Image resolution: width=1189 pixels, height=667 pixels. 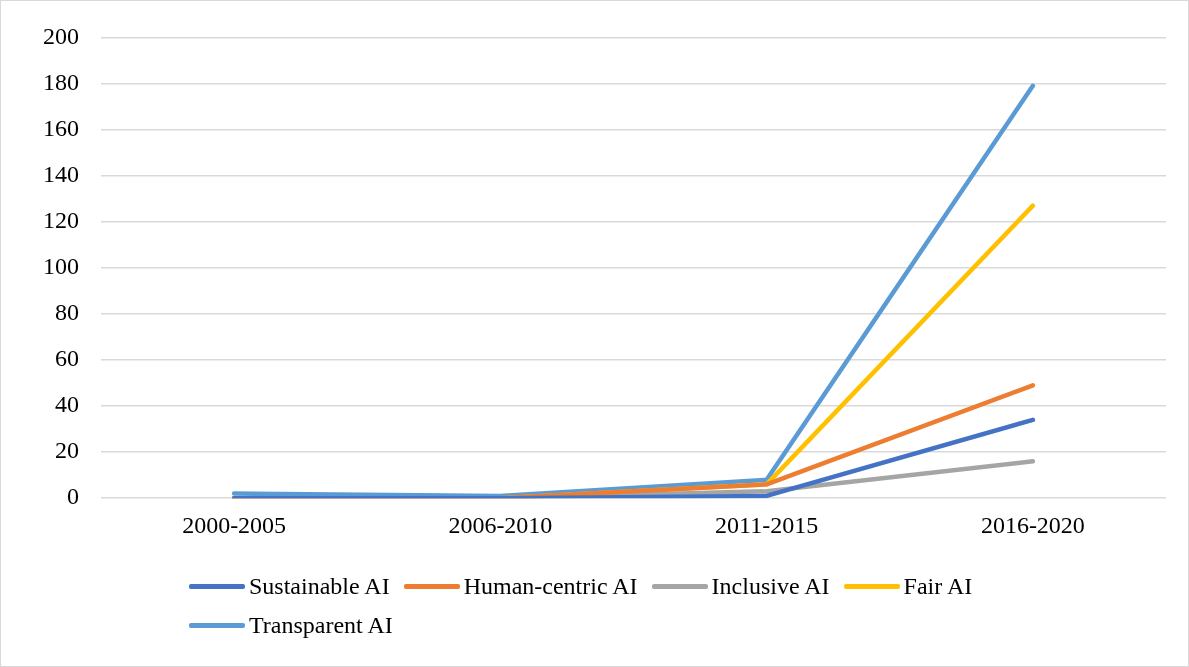 What do you see at coordinates (61, 173) in the screenshot?
I see `y-tick-label: 140` at bounding box center [61, 173].